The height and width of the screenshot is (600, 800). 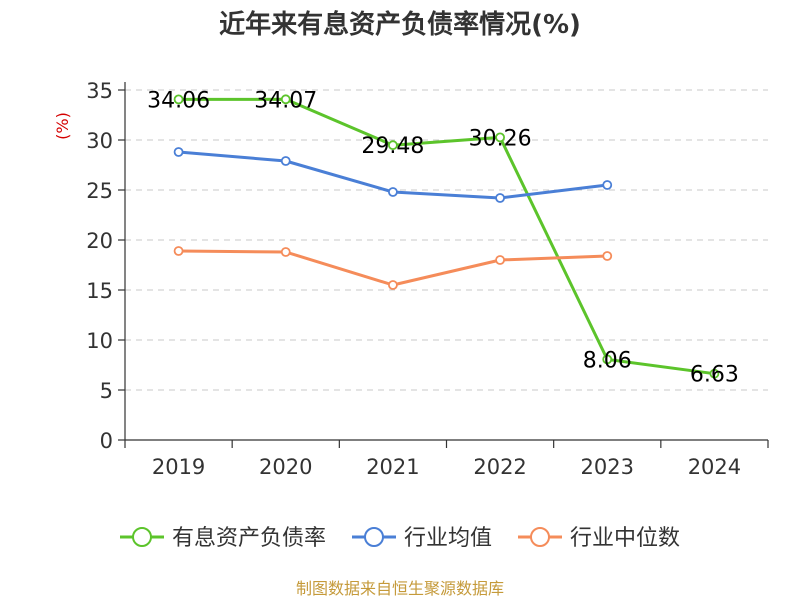 I want to click on x-tick-label-2022: 2022, so click(x=499, y=467).